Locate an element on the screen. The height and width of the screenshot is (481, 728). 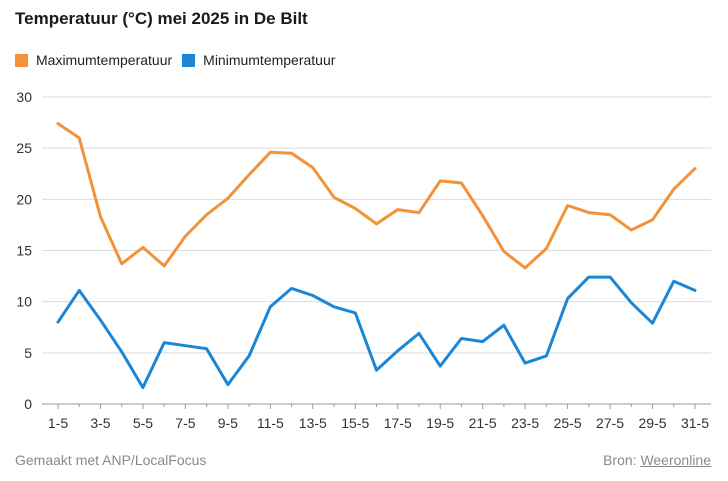
x-tick-label: 1-5 is located at coordinates (58, 423).